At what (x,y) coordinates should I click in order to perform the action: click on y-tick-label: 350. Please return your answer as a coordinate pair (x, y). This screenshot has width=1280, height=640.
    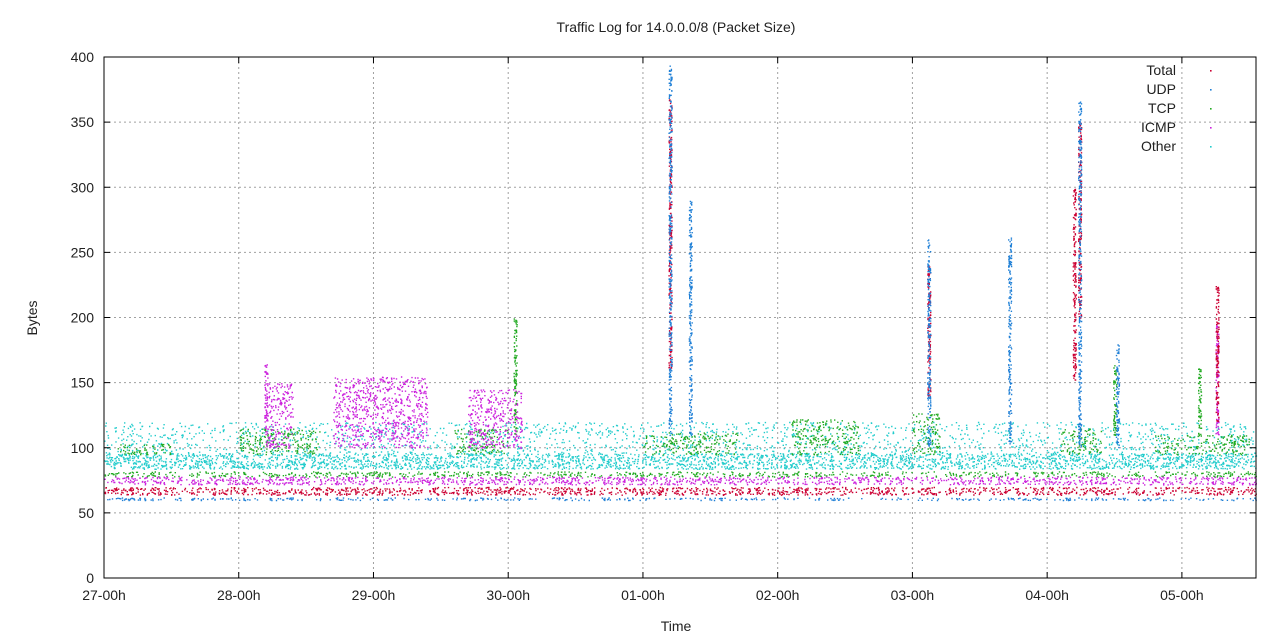
    Looking at the image, I should click on (83, 122).